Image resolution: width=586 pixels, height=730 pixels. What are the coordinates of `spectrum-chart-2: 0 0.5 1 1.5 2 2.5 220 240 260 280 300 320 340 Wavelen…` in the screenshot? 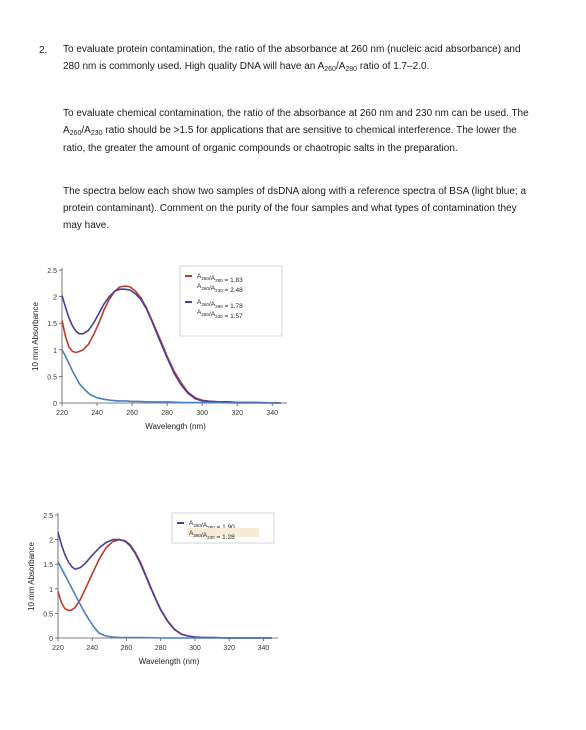 It's located at (152, 589).